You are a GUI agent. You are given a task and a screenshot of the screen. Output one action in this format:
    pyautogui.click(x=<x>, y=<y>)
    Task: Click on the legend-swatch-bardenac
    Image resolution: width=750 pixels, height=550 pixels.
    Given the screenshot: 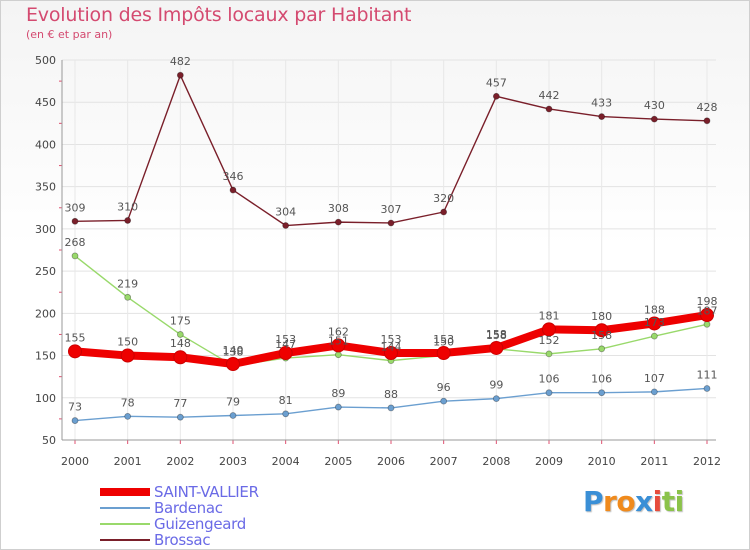 What is the action you would take?
    pyautogui.click(x=125, y=508)
    